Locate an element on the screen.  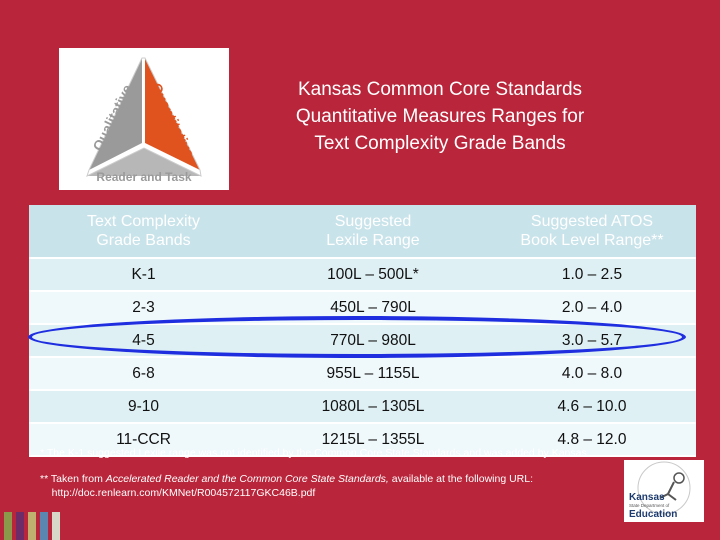
title-line-3: Text Complexity Grade Bands is located at coordinates (440, 143).